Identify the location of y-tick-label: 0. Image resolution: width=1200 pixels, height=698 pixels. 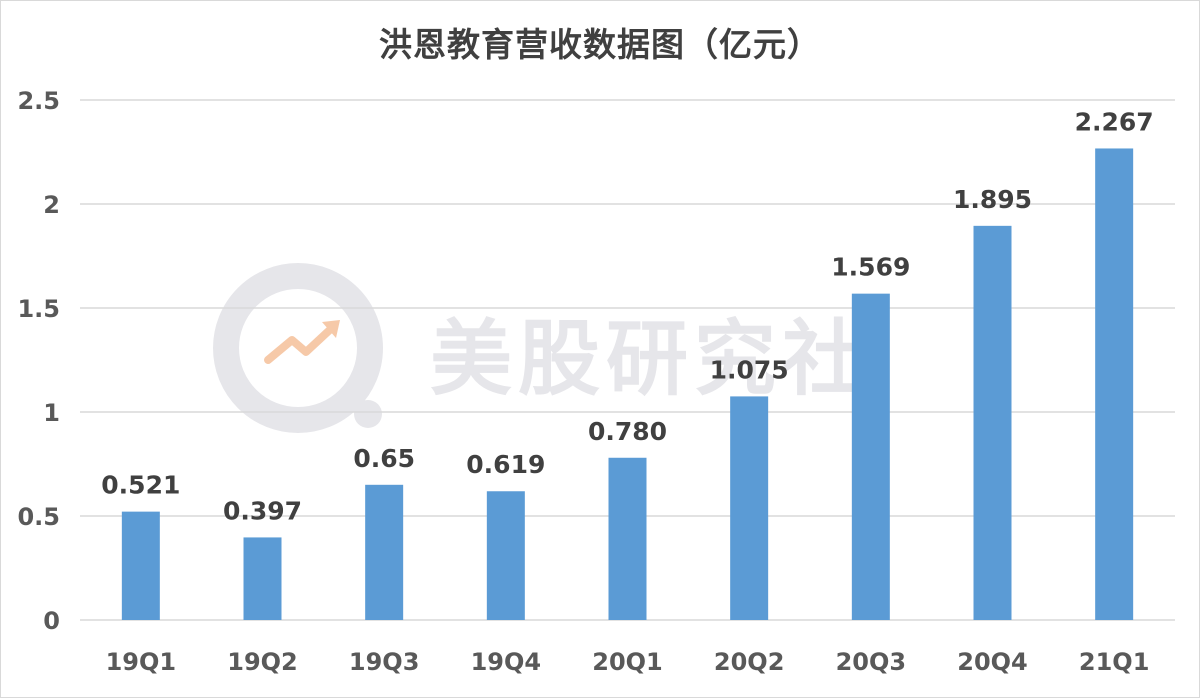
(51, 621).